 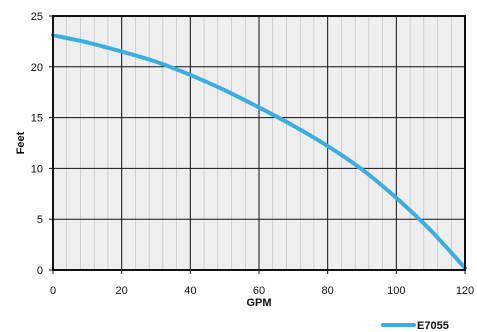 I want to click on x-tick-label: 60, so click(x=259, y=291).